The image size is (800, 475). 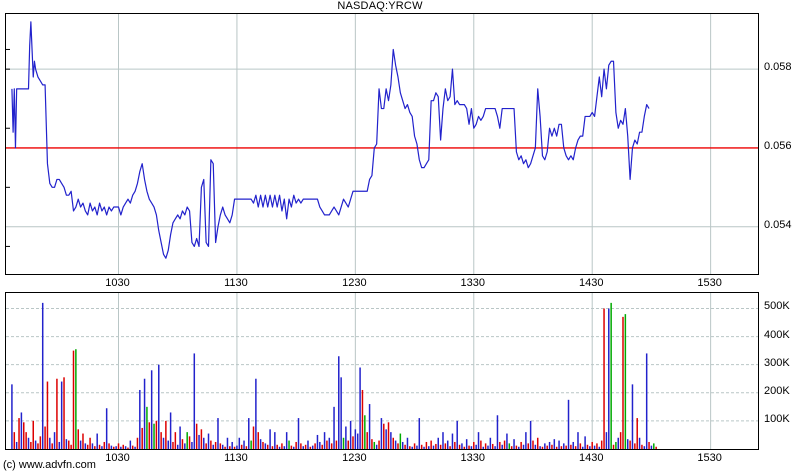 I want to click on volume-y-axis-label: 500K, so click(x=777, y=306).